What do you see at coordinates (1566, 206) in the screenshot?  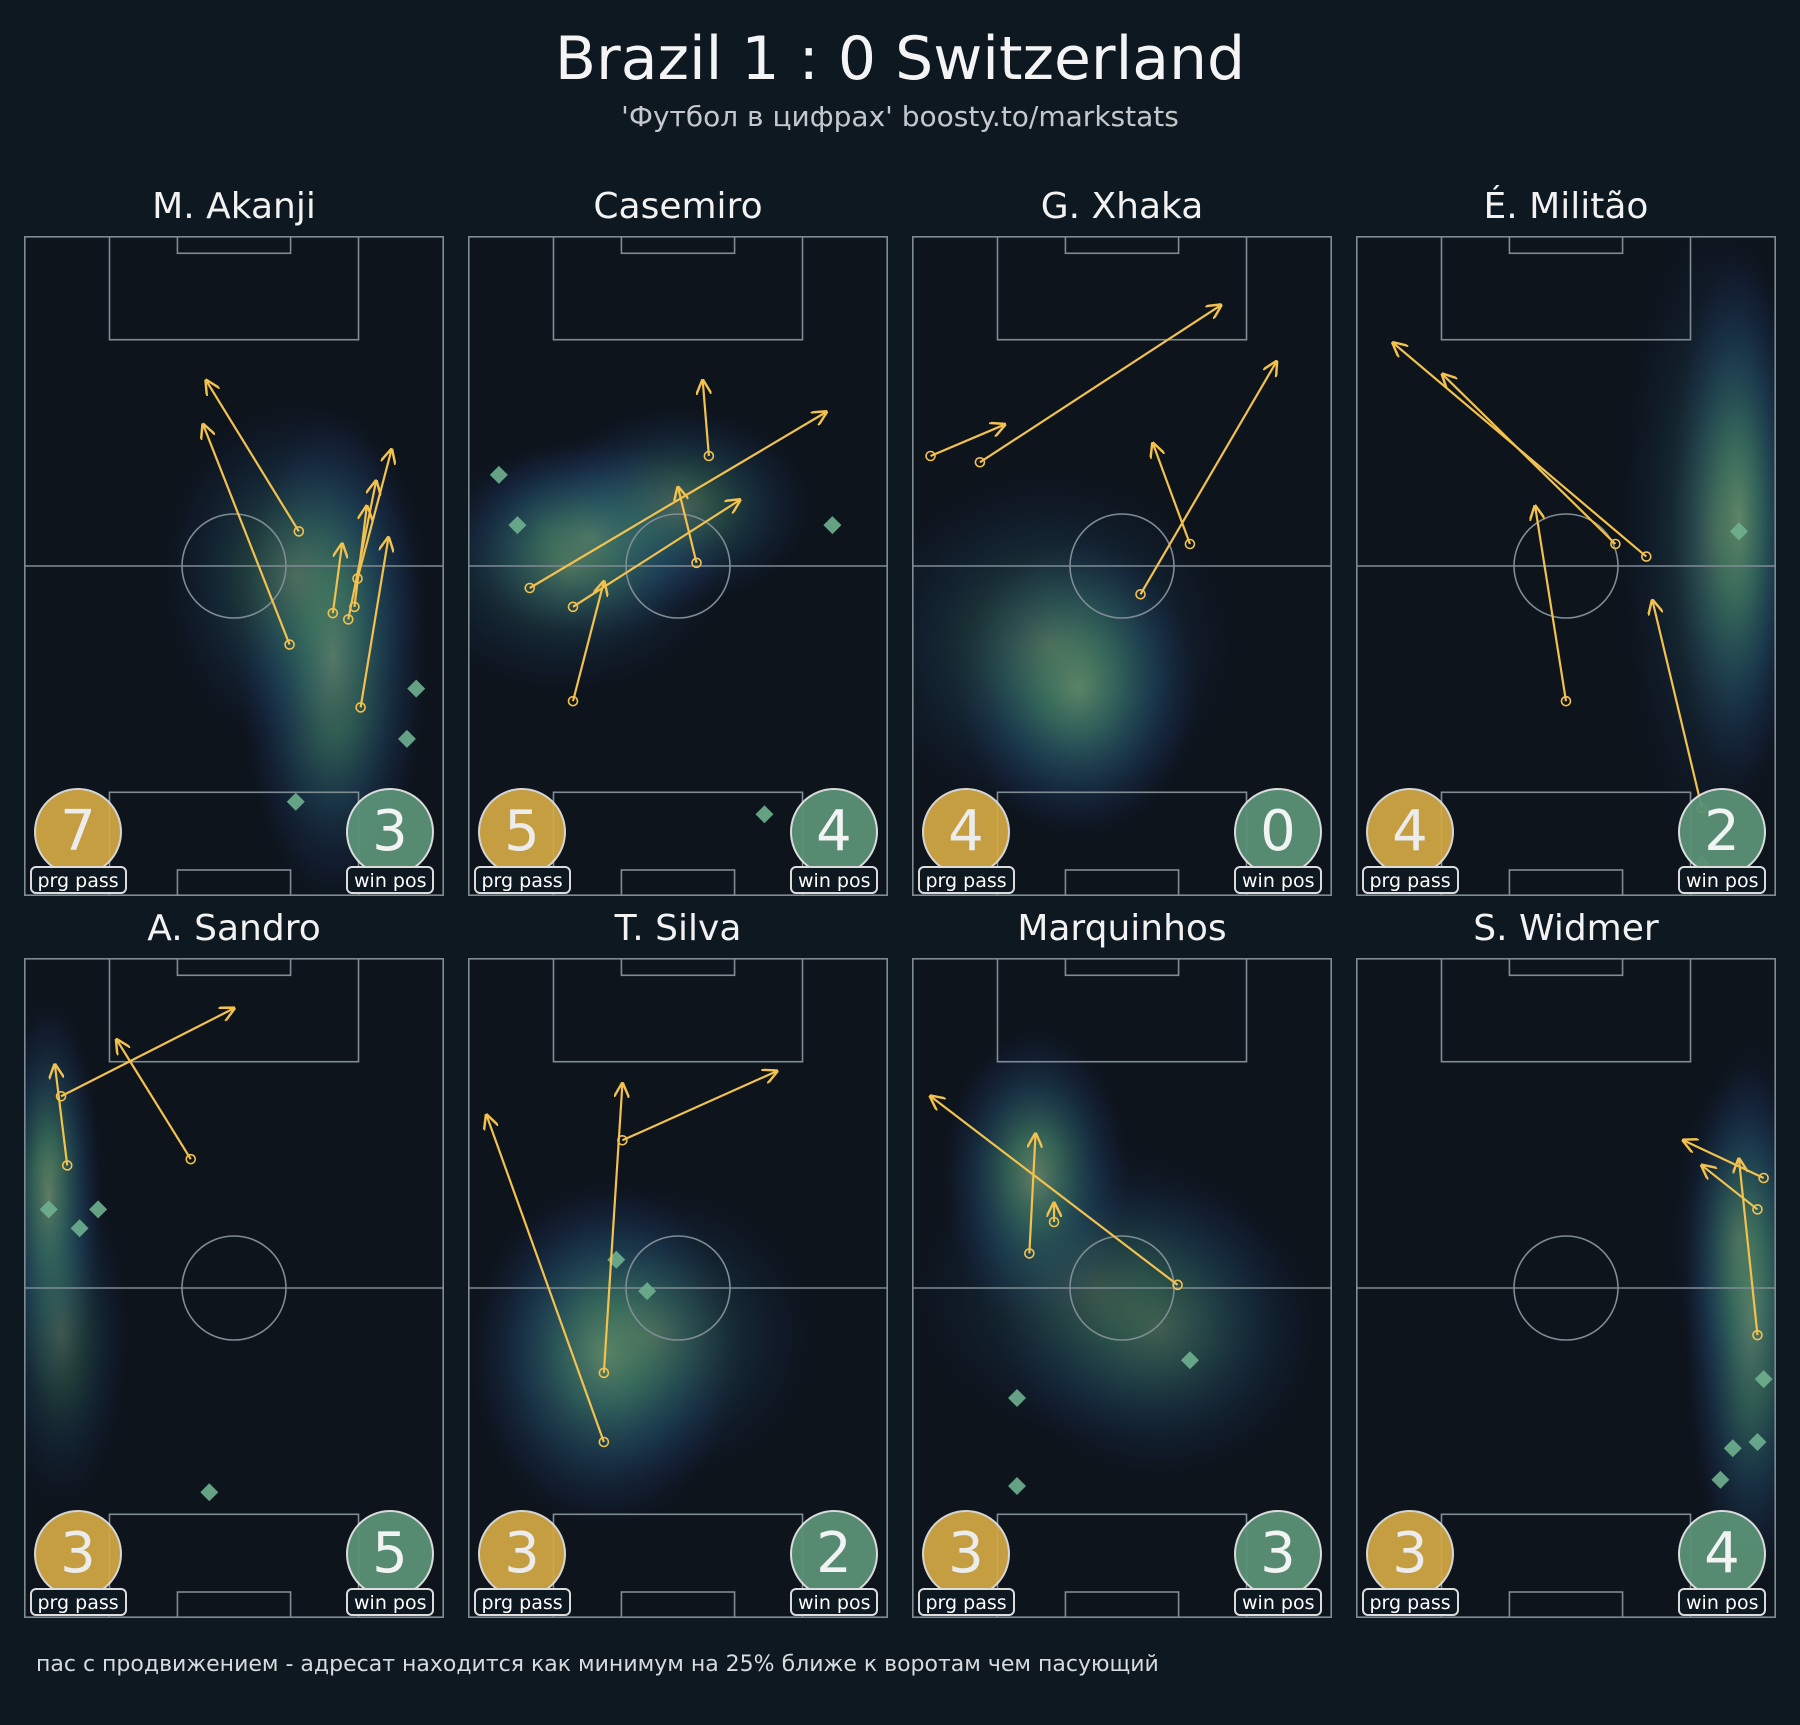 I see `player-name: É. Militão` at bounding box center [1566, 206].